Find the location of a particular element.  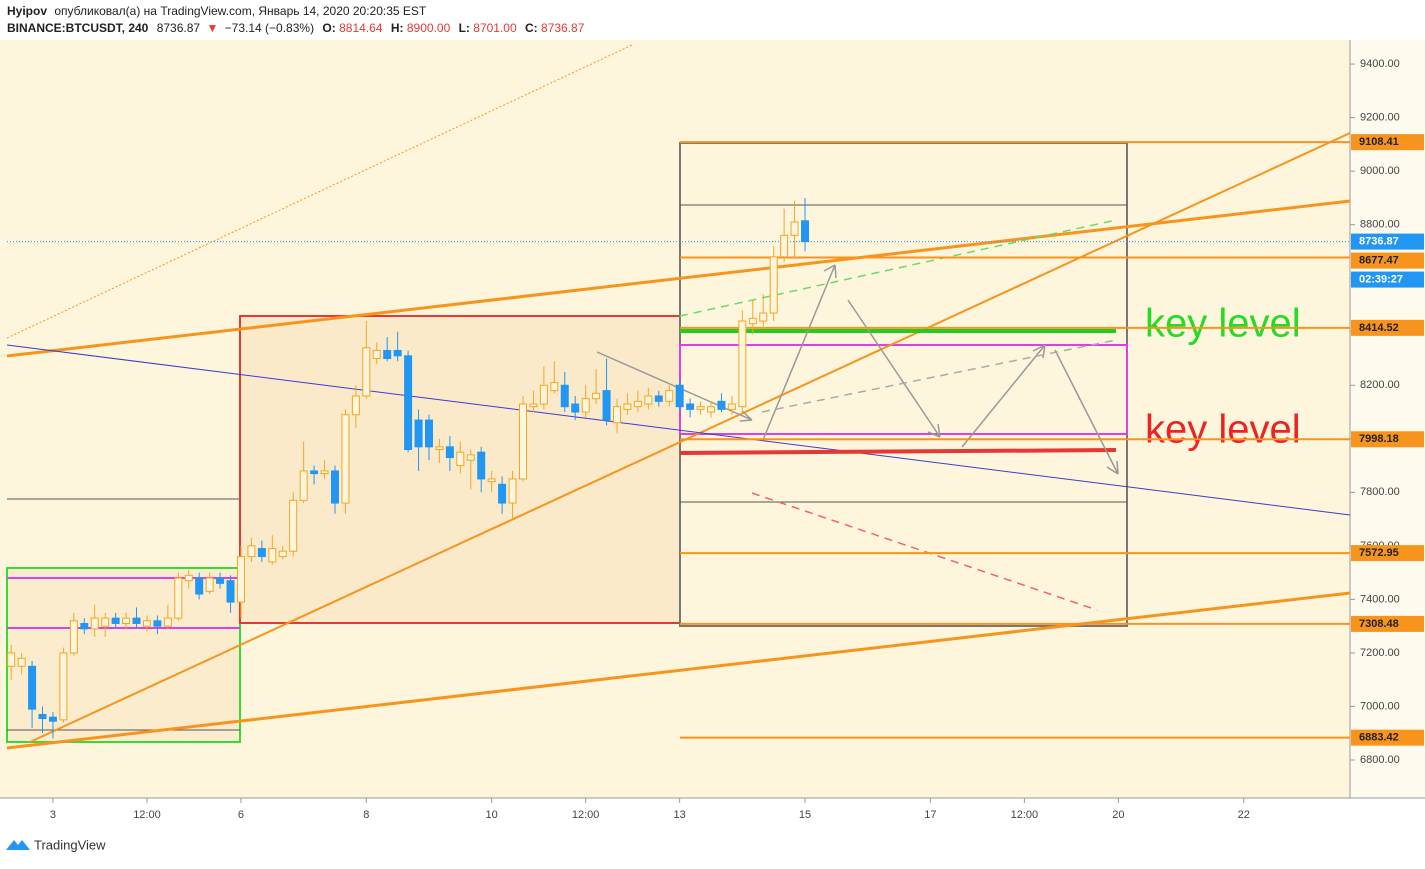

y-tick-label: 7000.00 is located at coordinates (1380, 706).